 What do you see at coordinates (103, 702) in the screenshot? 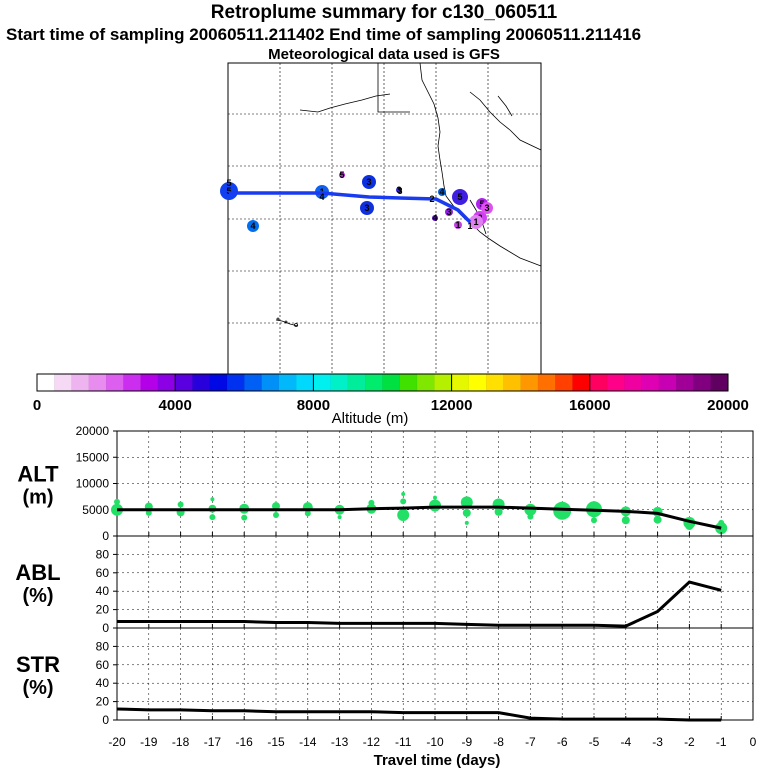
I see `y-tick-label: 20` at bounding box center [103, 702].